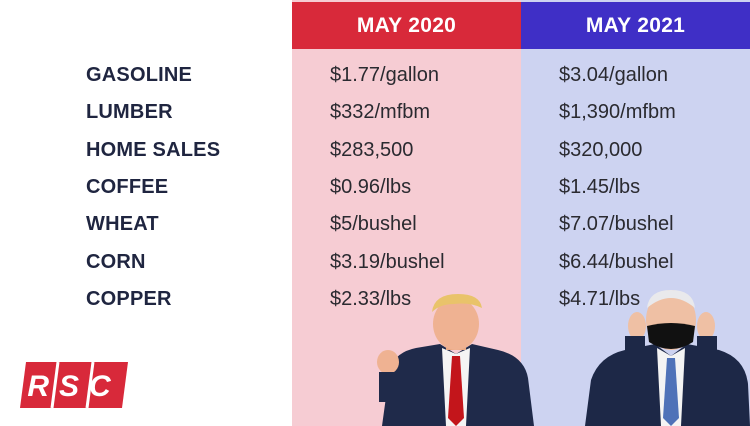  What do you see at coordinates (600, 299) in the screenshot?
I see `value-may-2021: $4.71/lbs` at bounding box center [600, 299].